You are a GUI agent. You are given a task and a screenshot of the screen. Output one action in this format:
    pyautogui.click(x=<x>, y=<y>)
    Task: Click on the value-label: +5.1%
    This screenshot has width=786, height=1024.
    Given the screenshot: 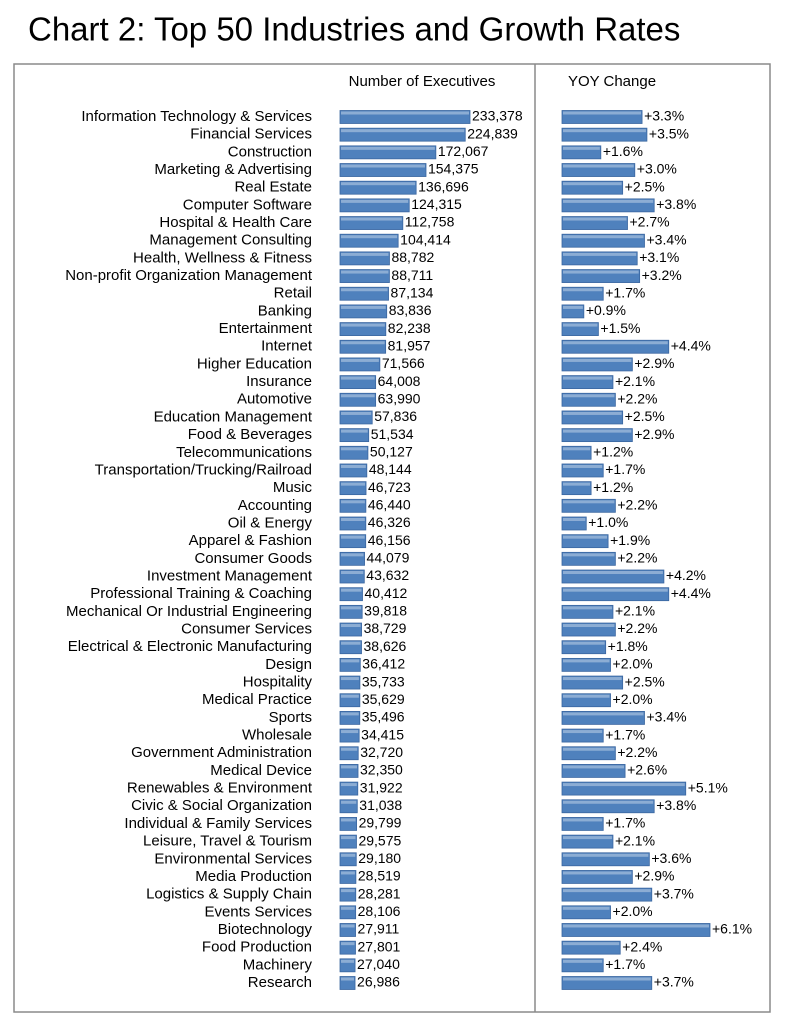 What is the action you would take?
    pyautogui.click(x=708, y=787)
    